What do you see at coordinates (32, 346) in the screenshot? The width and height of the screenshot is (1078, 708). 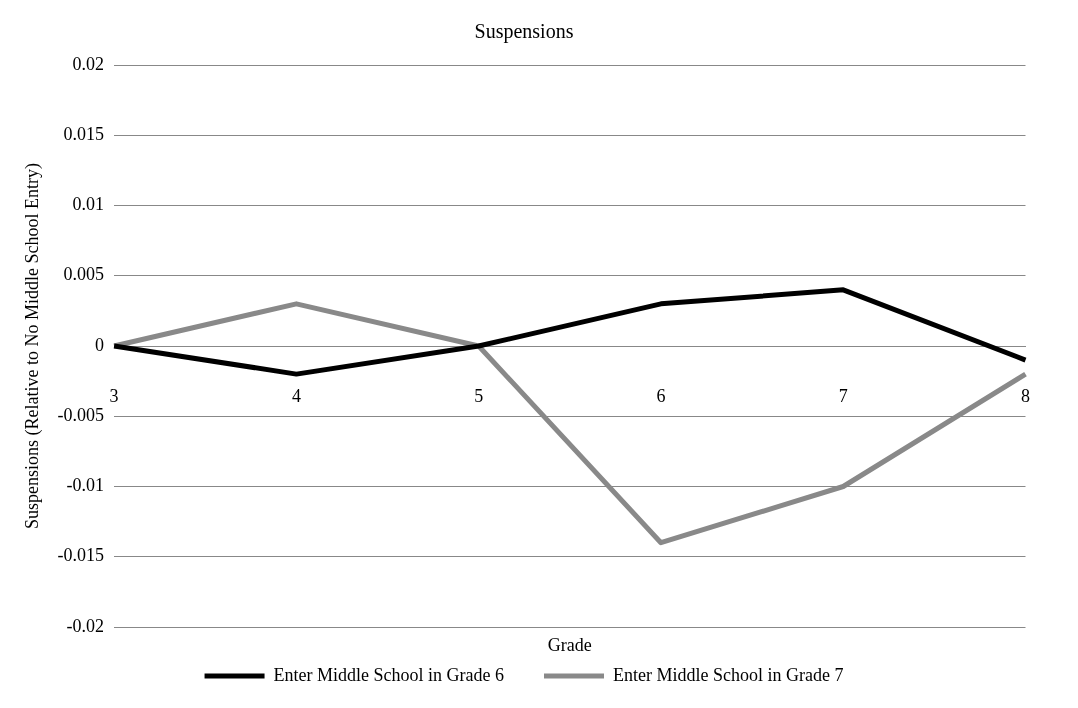 I see `y-axis-title: Suspensions (Relative to No Middle School Entry)` at bounding box center [32, 346].